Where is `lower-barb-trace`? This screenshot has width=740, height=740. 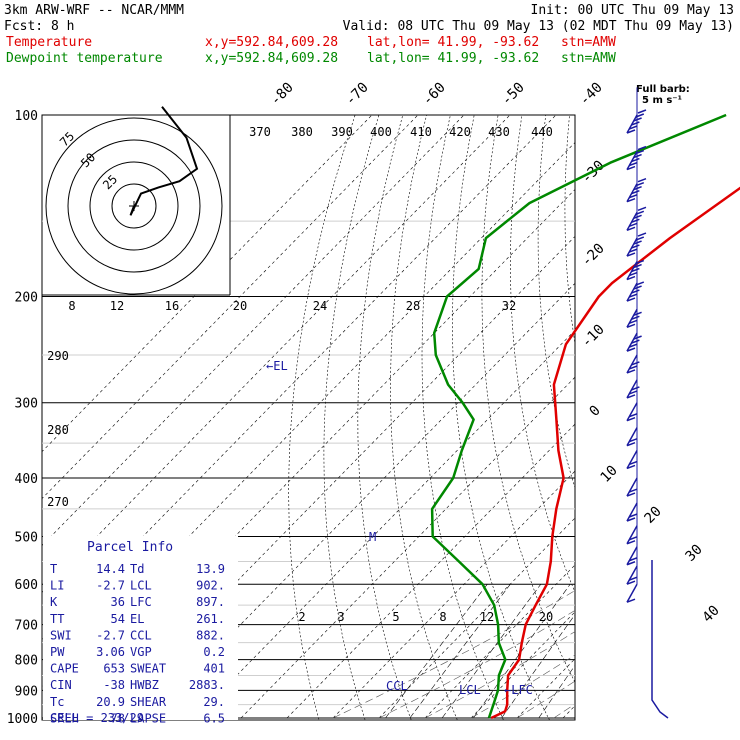
lower-barb-trace is located at coordinates (660, 639).